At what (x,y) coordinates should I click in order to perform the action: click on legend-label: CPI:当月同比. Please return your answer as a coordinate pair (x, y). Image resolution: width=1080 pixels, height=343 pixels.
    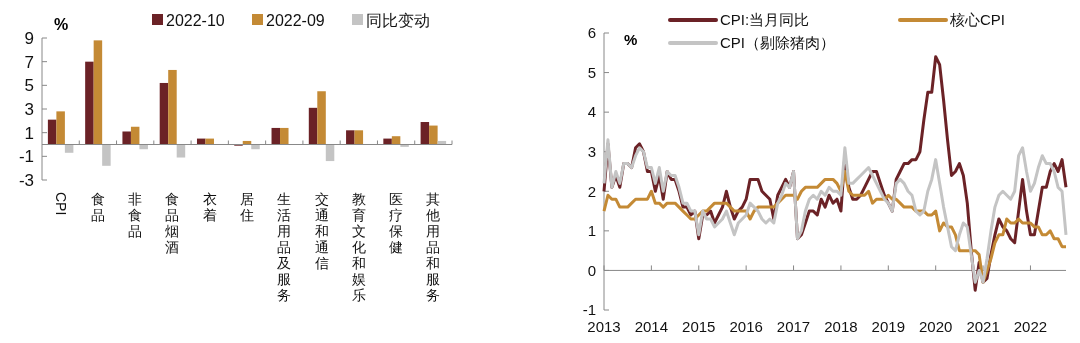
    Looking at the image, I should click on (765, 19).